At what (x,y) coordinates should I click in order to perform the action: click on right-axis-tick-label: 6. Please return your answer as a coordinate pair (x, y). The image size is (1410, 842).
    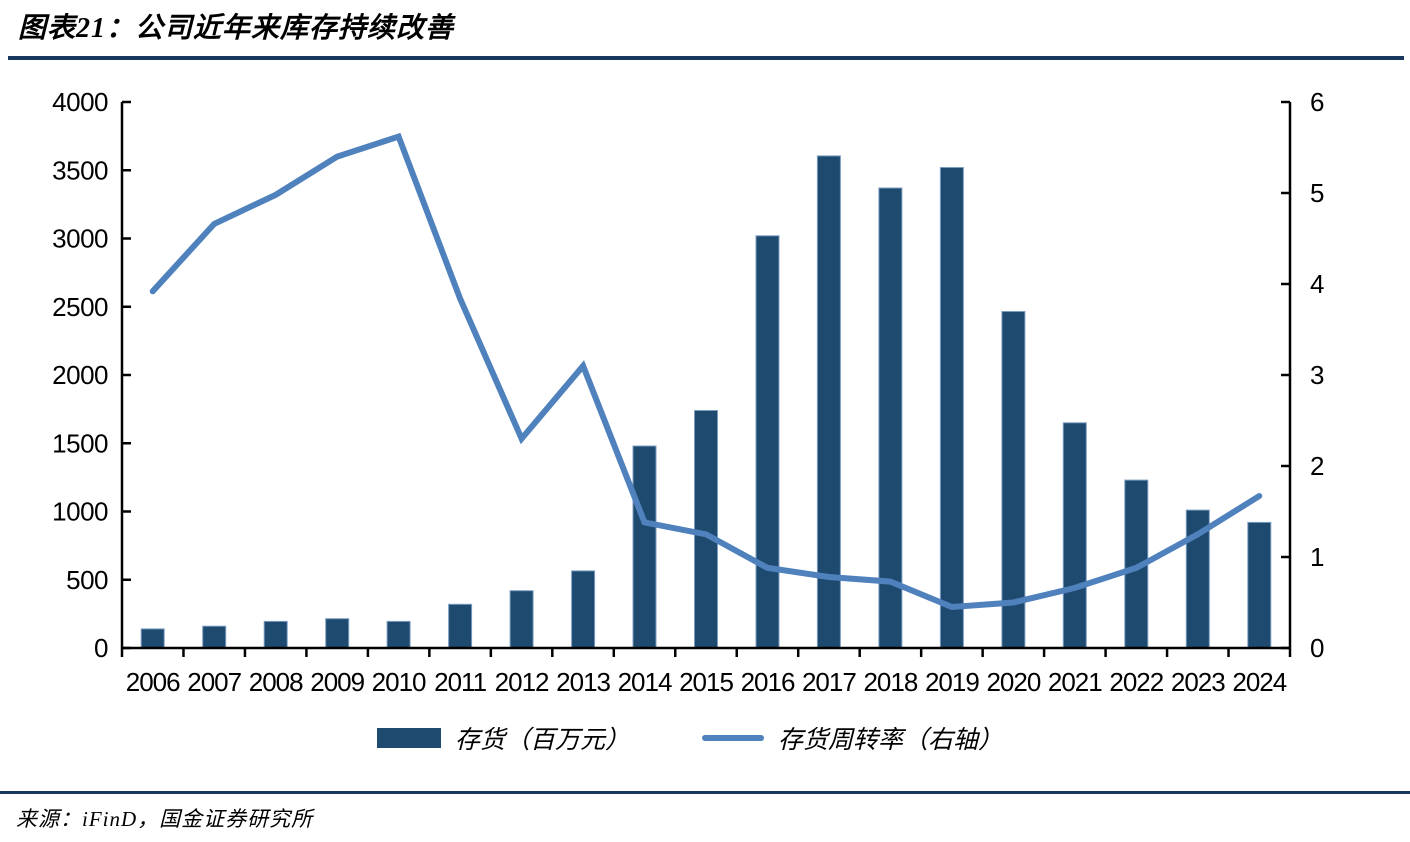
    Looking at the image, I should click on (1317, 102).